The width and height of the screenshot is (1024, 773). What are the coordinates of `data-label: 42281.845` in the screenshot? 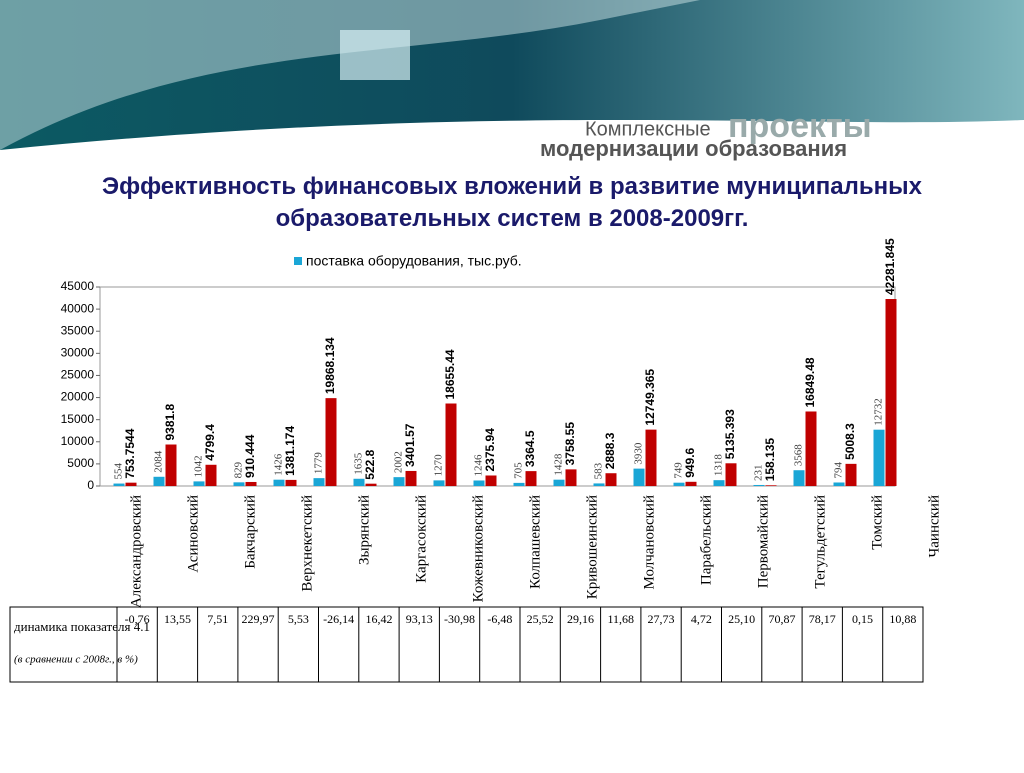 It's located at (890, 266).